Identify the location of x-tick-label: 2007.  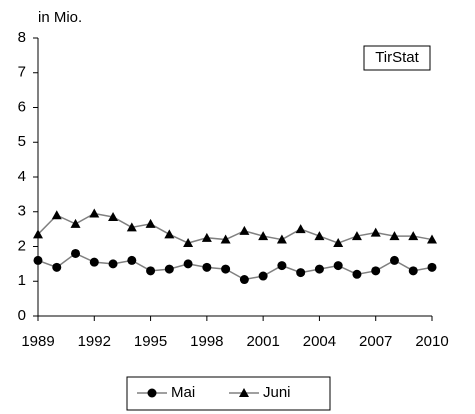
(375, 341).